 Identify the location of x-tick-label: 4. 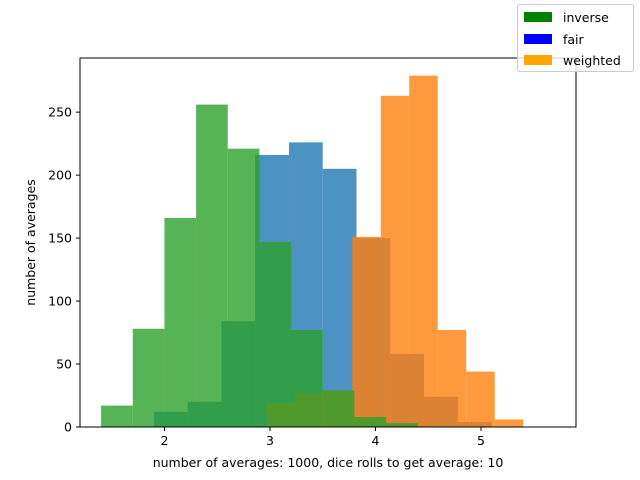
(376, 440).